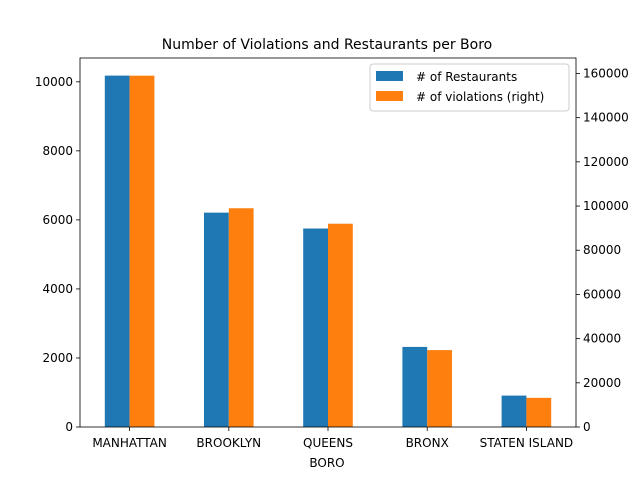 The image size is (640, 480). What do you see at coordinates (606, 73) in the screenshot?
I see `right-y-tick-label: 160000` at bounding box center [606, 73].